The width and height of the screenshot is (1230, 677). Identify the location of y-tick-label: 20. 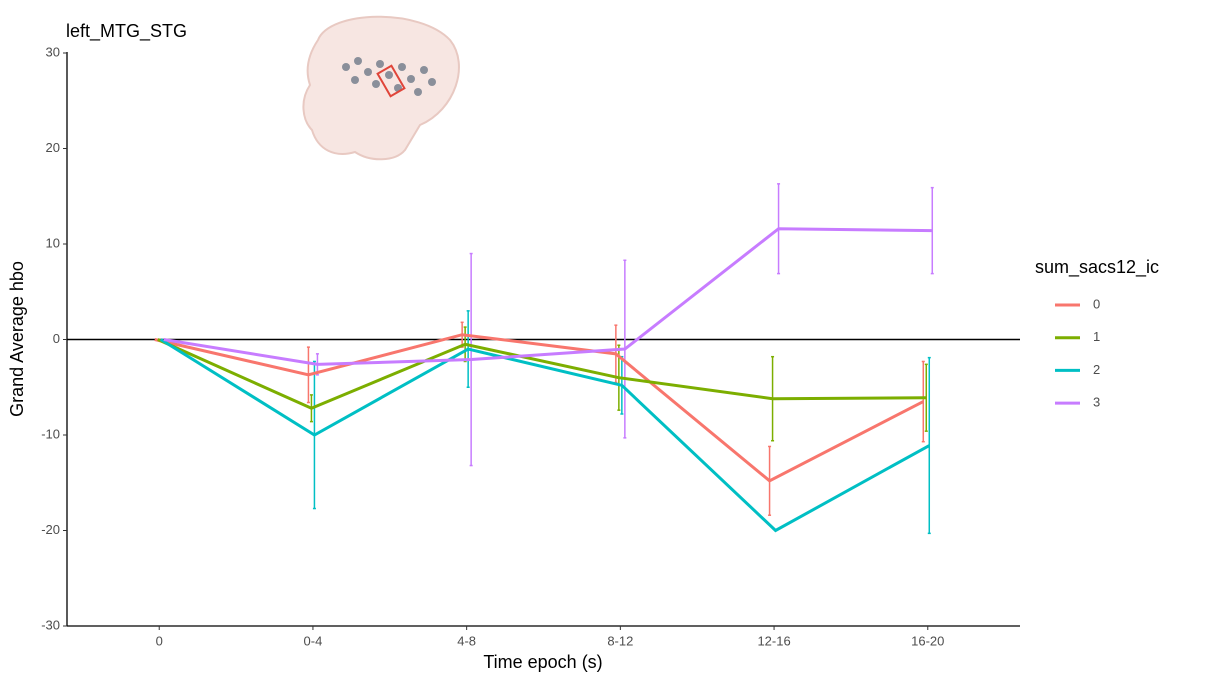
(53, 147).